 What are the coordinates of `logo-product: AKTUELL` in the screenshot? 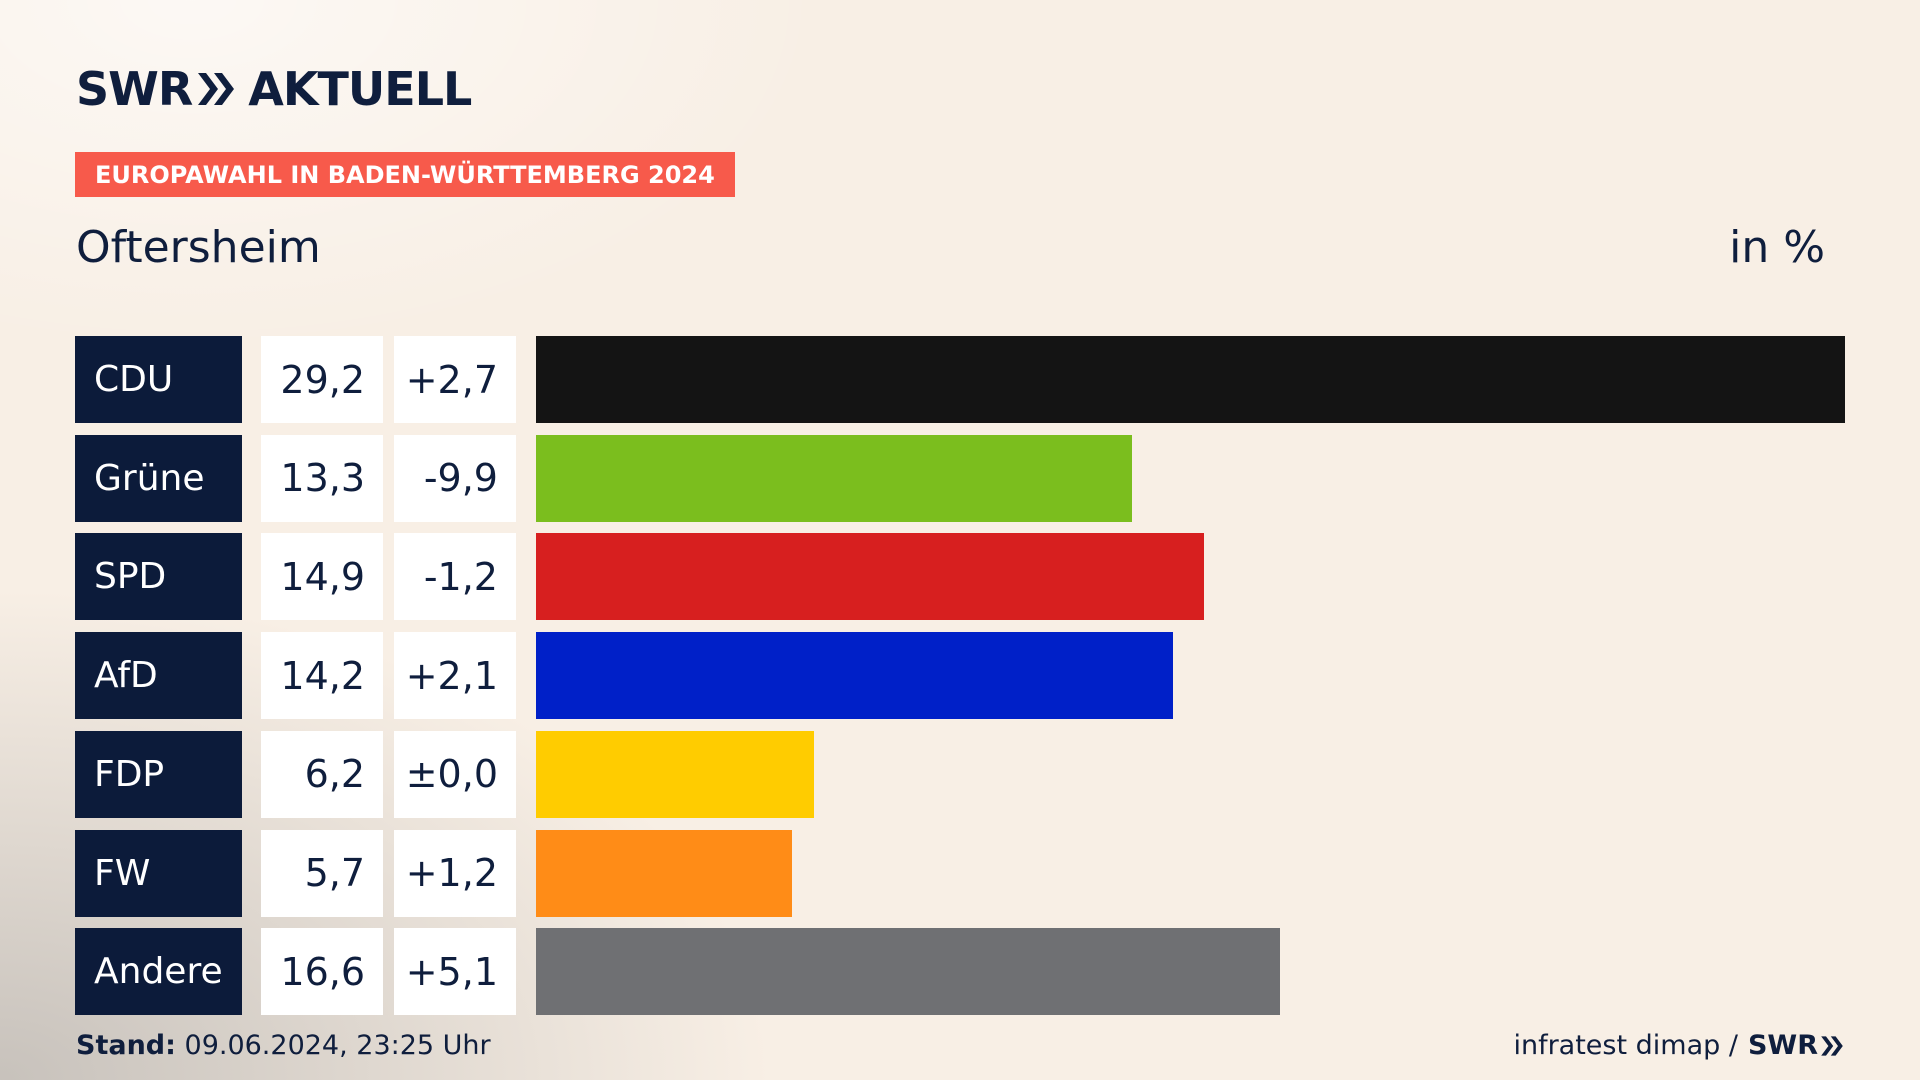 It's located at (360, 89).